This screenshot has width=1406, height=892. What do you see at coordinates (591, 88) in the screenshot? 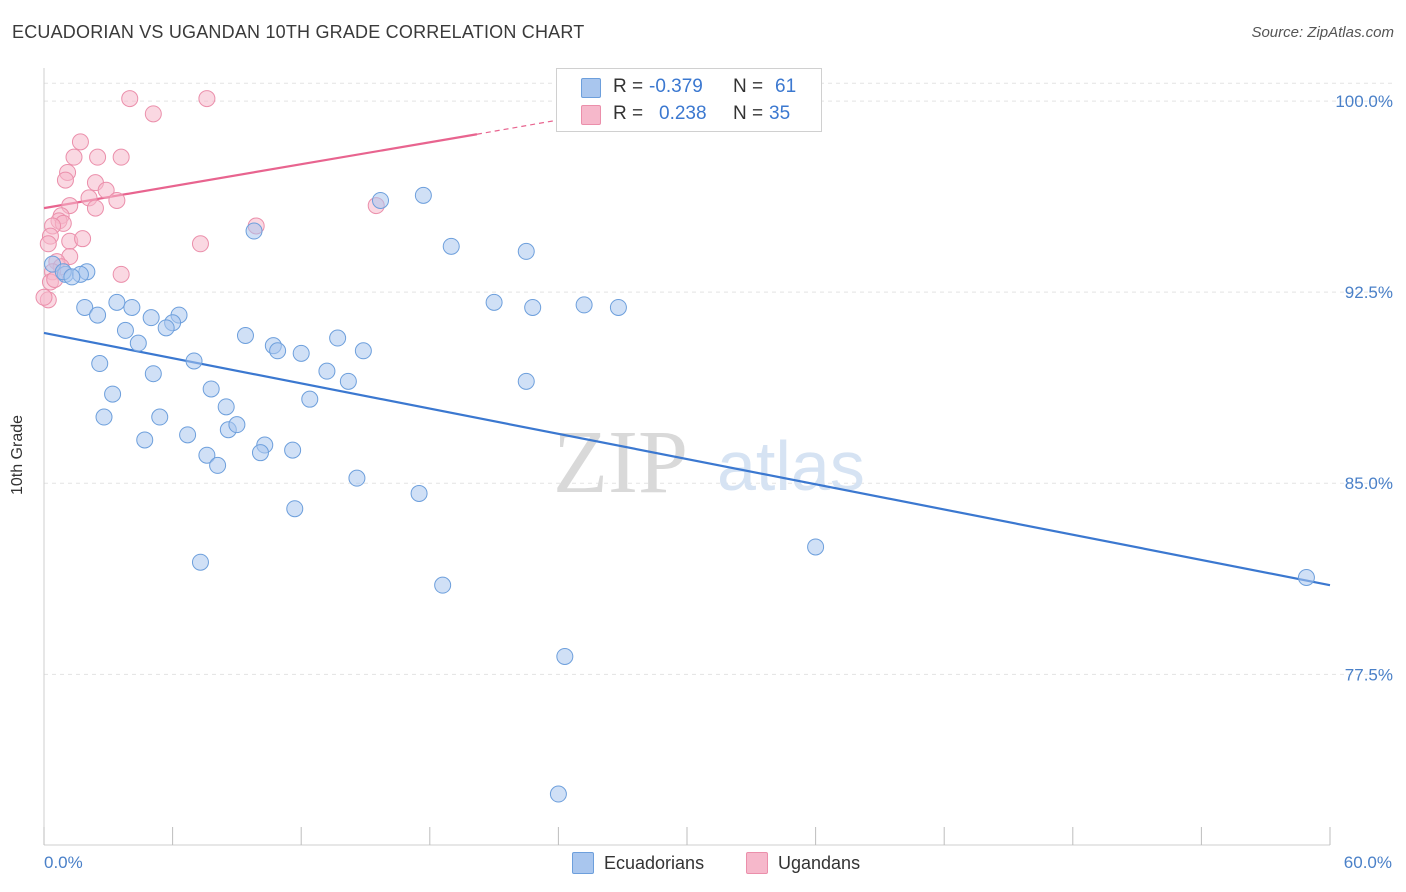
I see `legend-swatch-blue` at bounding box center [591, 88].